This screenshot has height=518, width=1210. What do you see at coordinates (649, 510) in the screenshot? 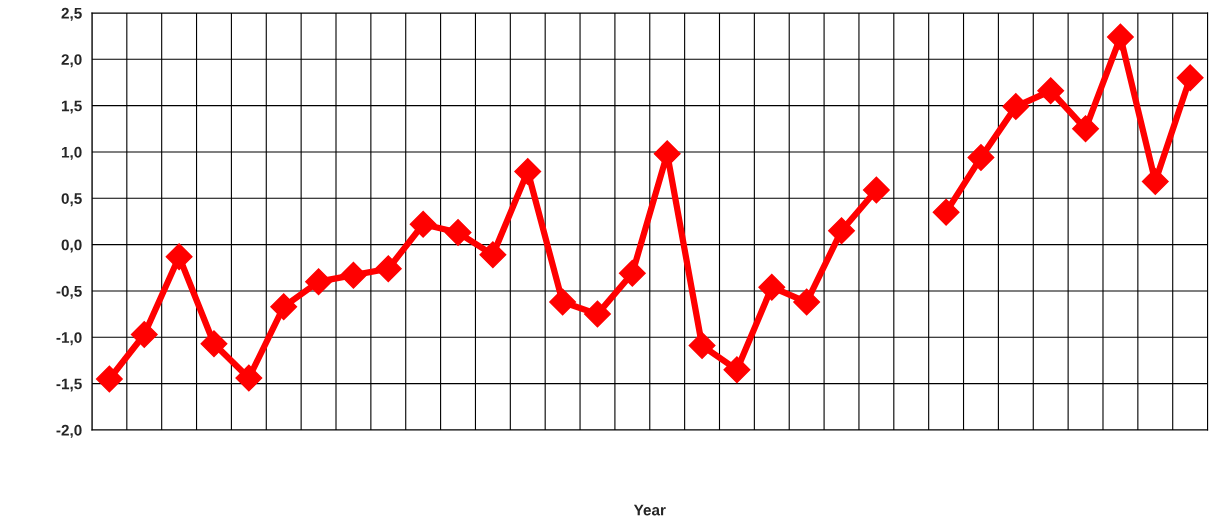
I see `x-axis-title: Year` at bounding box center [649, 510].